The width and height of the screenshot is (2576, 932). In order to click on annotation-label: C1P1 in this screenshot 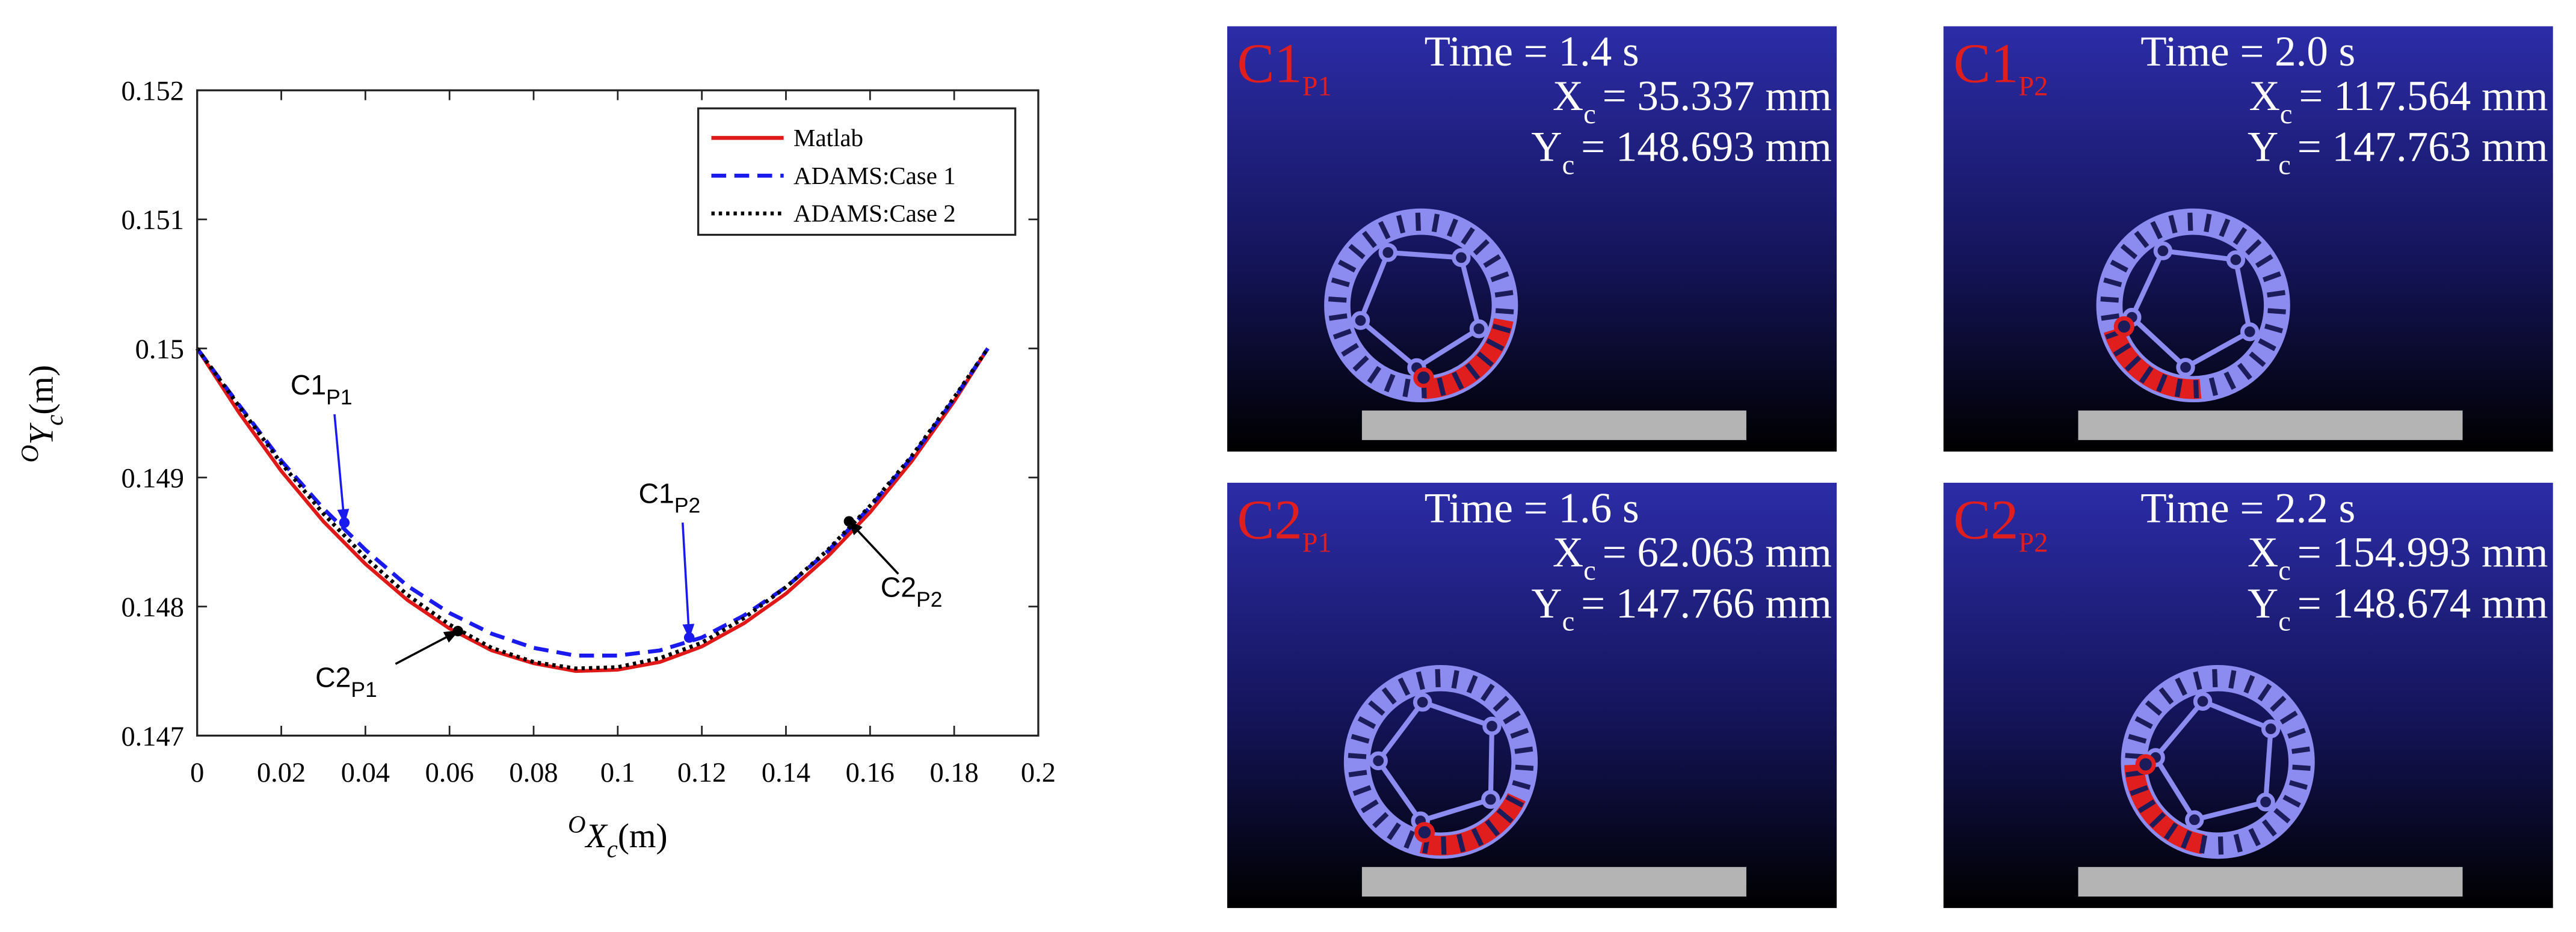, I will do `click(322, 389)`.